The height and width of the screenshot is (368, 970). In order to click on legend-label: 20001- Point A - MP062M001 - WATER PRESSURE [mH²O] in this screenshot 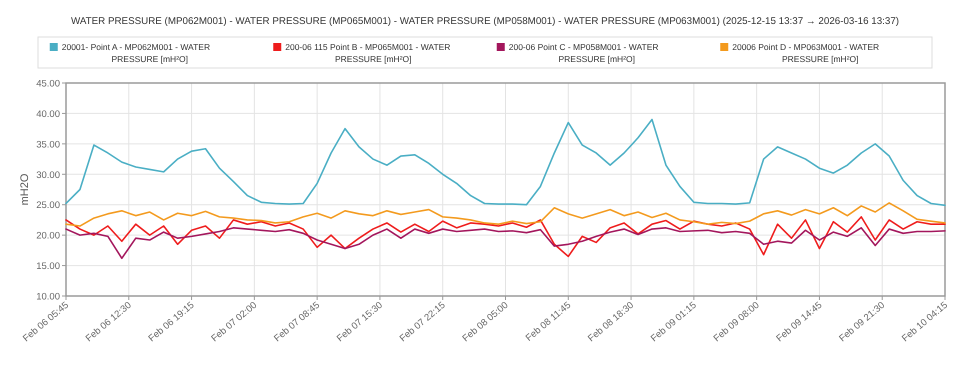, I will do `click(136, 53)`.